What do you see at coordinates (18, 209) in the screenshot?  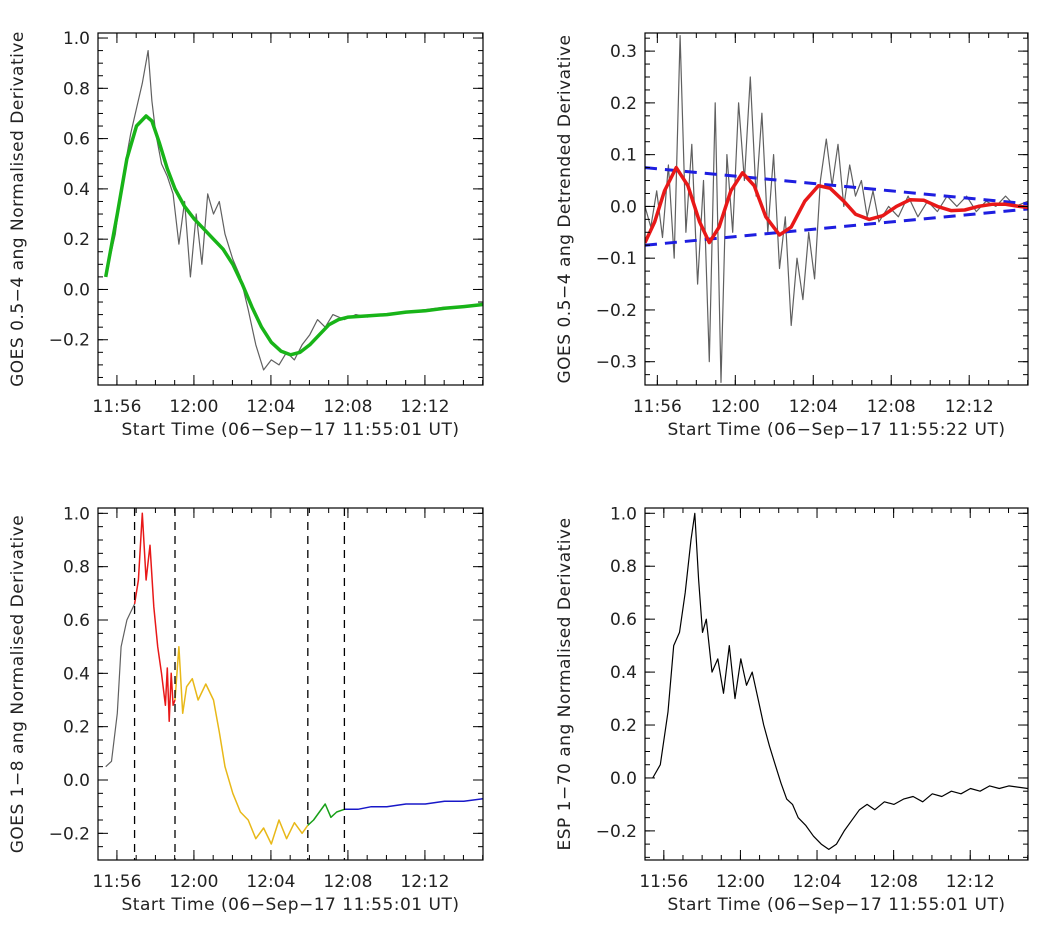 I see `y-axis-label: GOES 0.5−4 ang Normalised Derivative` at bounding box center [18, 209].